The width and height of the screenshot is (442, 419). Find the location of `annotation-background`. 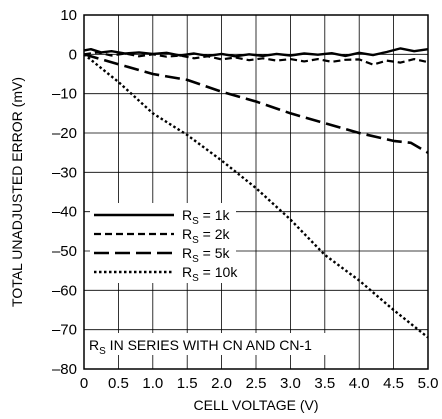

annotation-background is located at coordinates (206, 344).